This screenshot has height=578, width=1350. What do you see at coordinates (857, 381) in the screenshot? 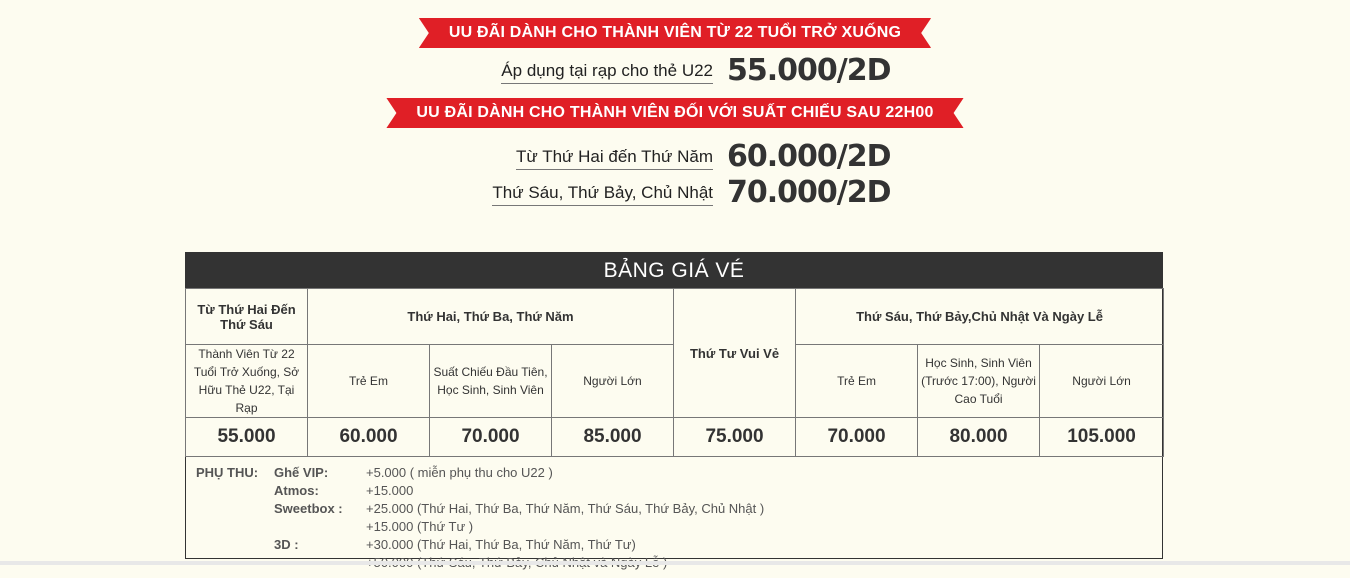
I see `subheader-child-weekend: Trẻ Em` at bounding box center [857, 381].